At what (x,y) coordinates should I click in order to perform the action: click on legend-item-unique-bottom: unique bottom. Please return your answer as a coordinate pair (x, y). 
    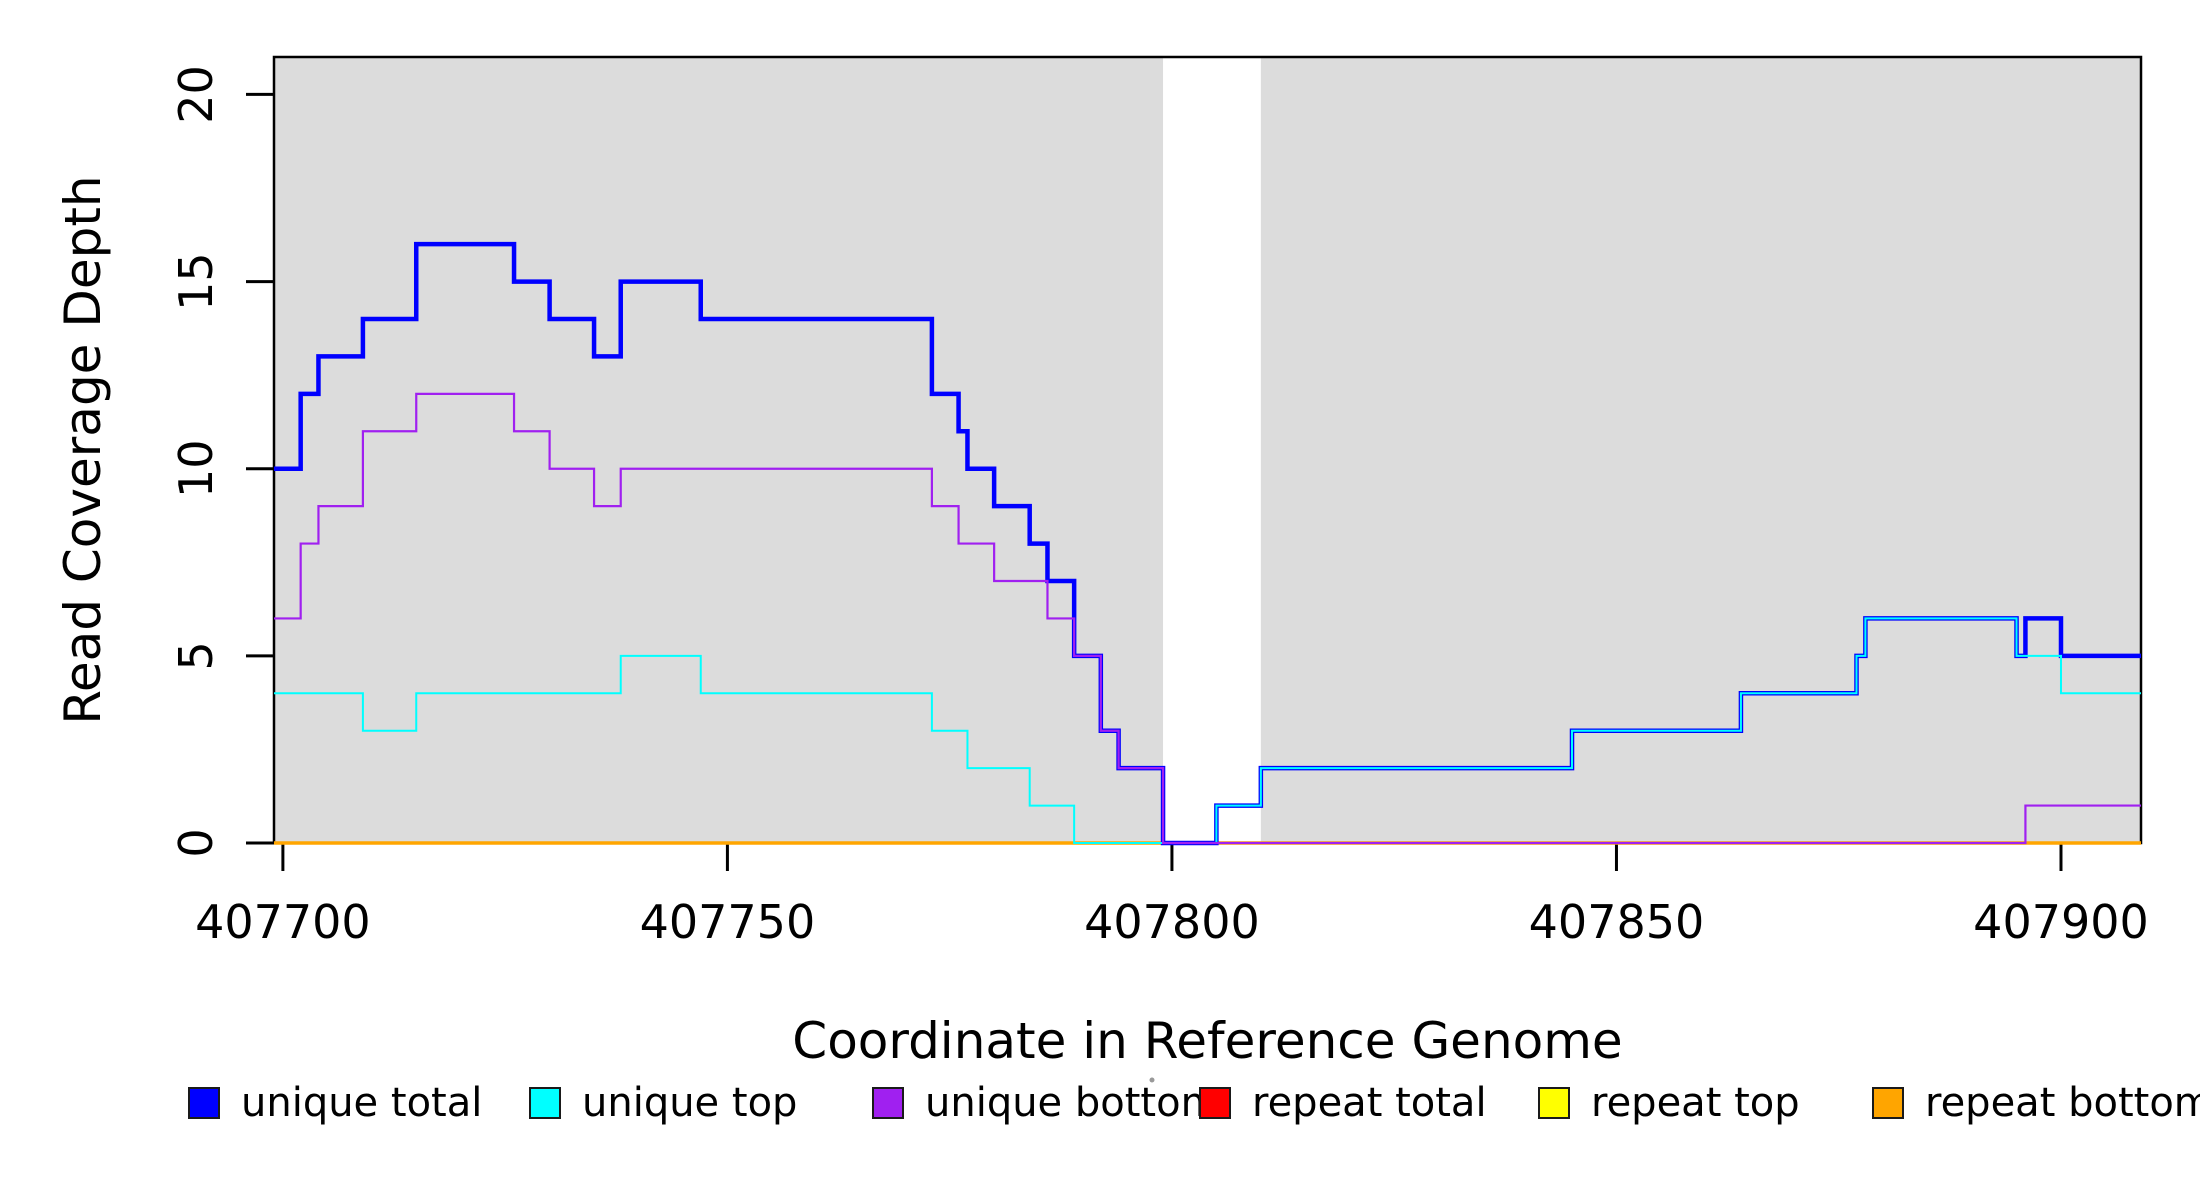
    Looking at the image, I should click on (1046, 1103).